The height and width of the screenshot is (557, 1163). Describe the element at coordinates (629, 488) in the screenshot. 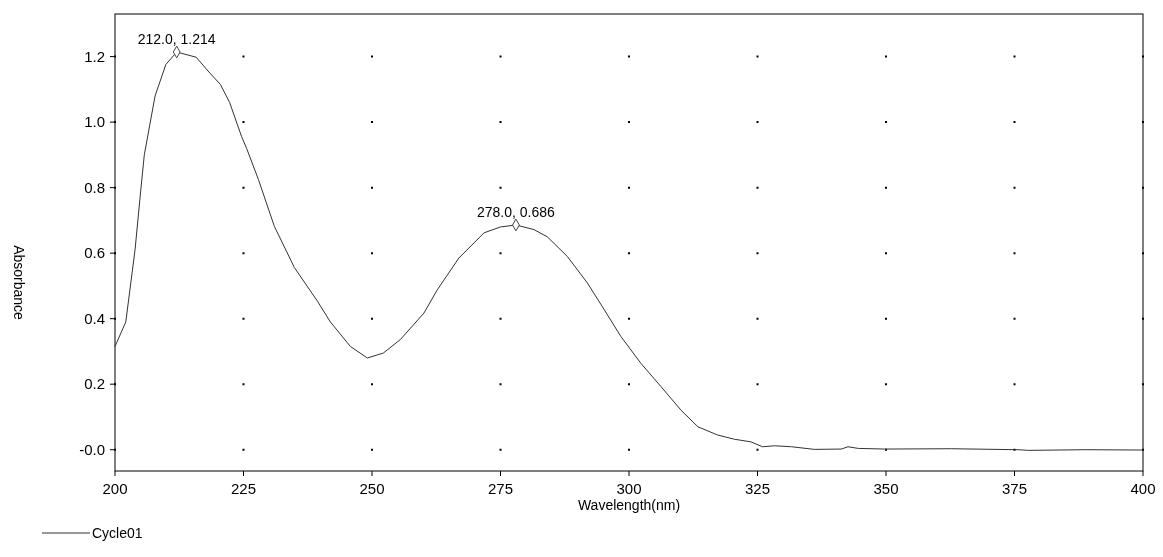

I see `x-tick-label: 300` at that location.